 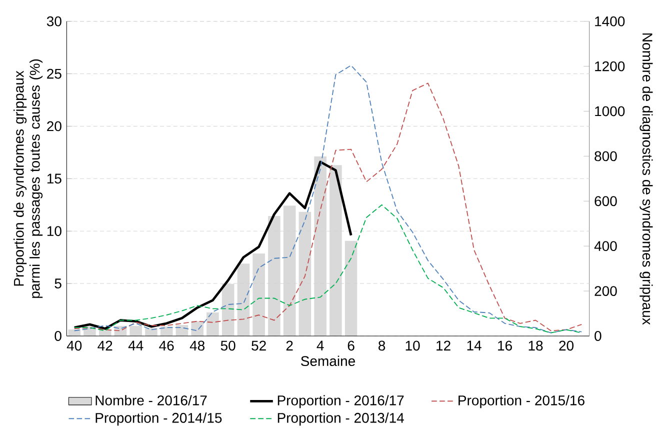 What do you see at coordinates (197, 345) in the screenshot?
I see `x-tick-label: 48` at bounding box center [197, 345].